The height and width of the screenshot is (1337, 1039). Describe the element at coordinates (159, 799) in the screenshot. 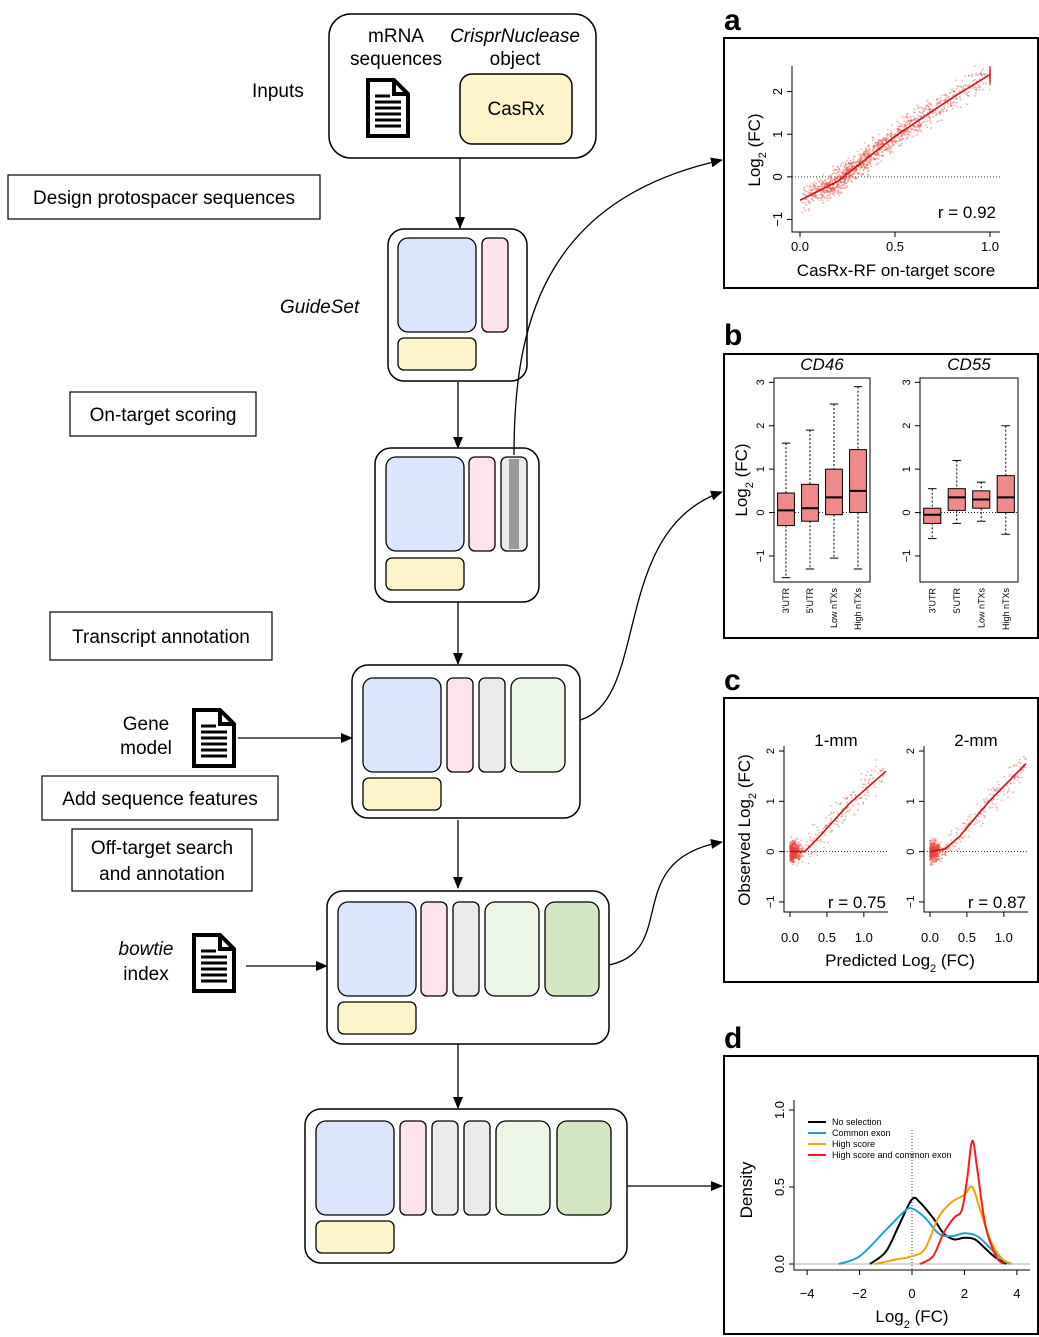

I see `step-features-label: Add sequence features` at that location.